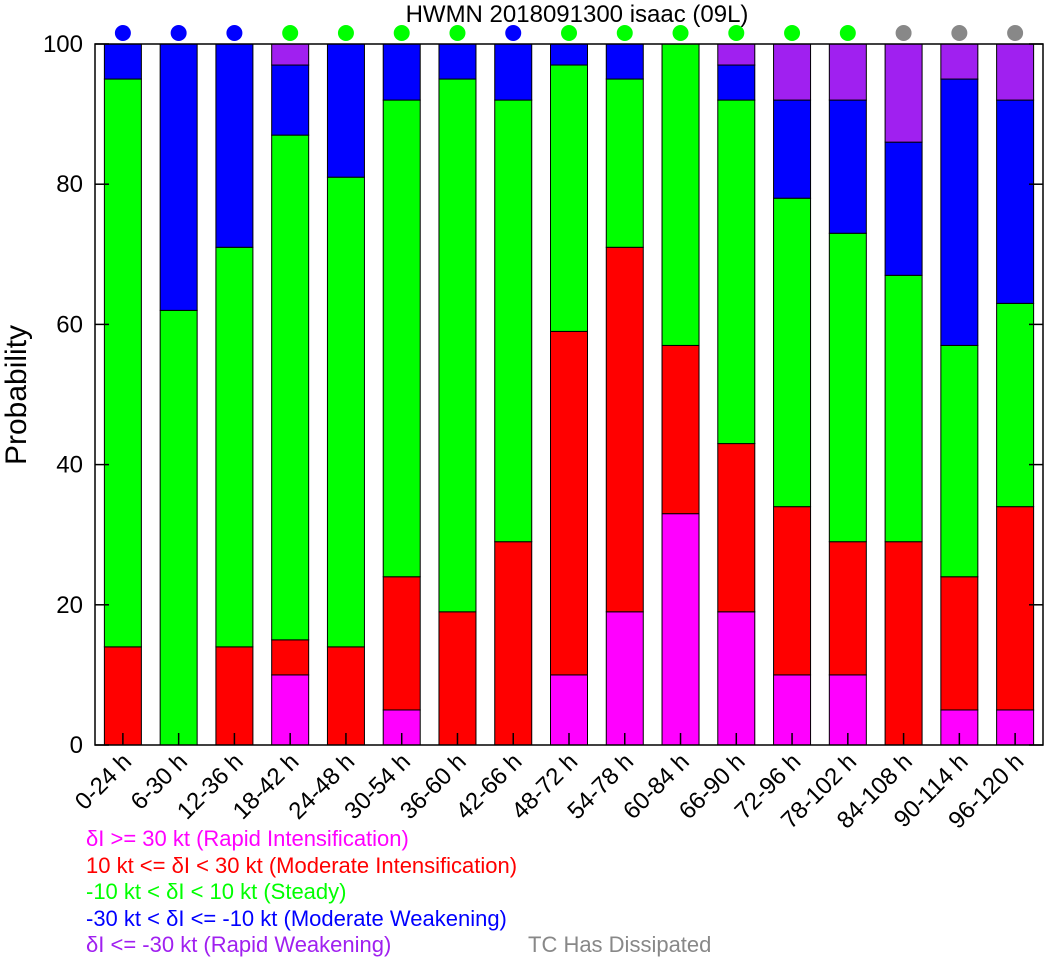 The image size is (1057, 968). I want to click on marker-78-102h, so click(847, 33).